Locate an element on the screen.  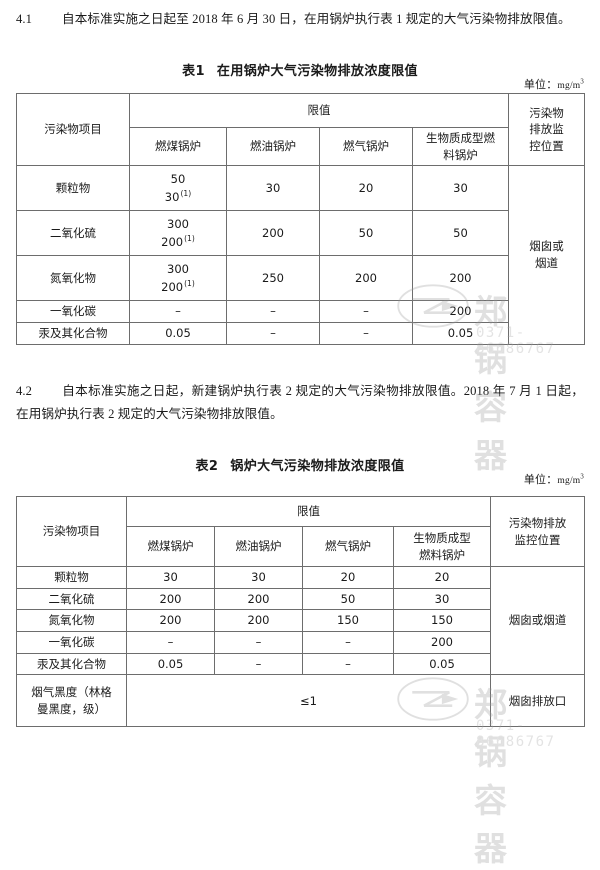
table-2-row-3-gas: – is located at coordinates (348, 642).